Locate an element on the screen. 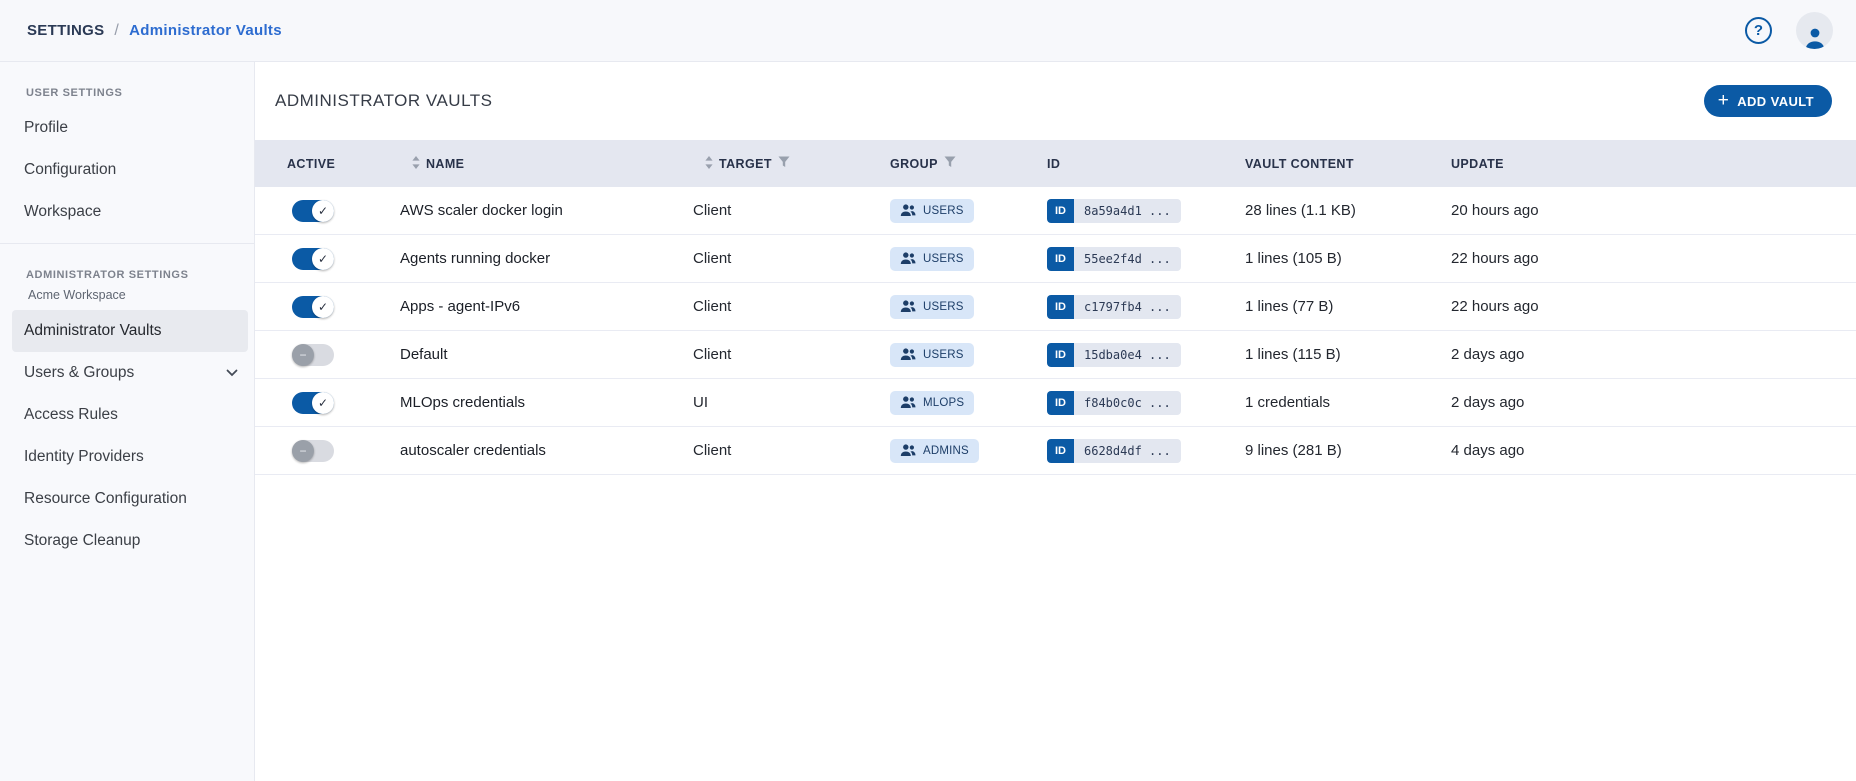 The width and height of the screenshot is (1856, 781). add-vault-label: ADD VAULT is located at coordinates (1775, 101).